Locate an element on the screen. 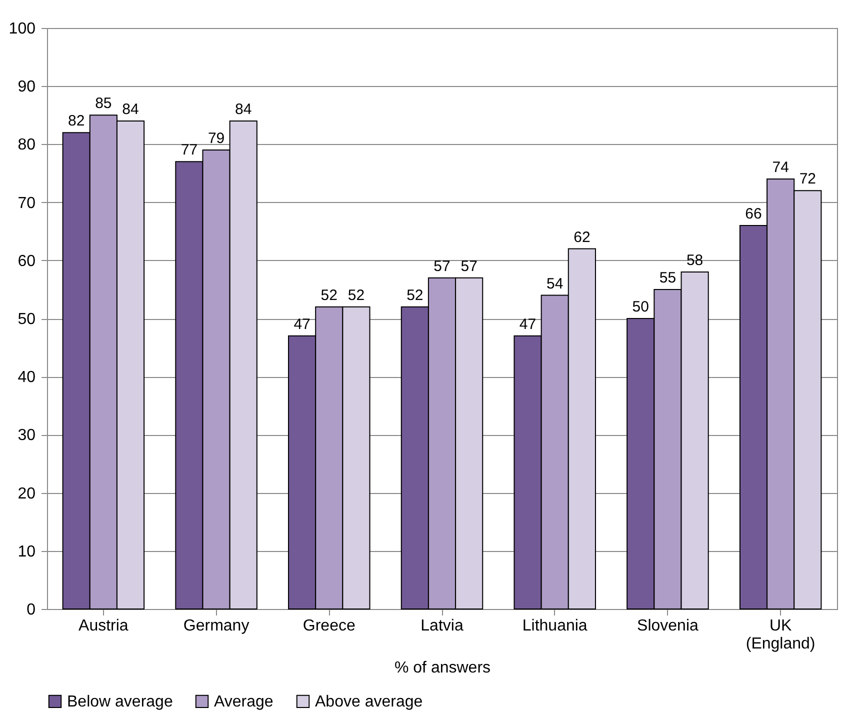 Image resolution: width=863 pixels, height=713 pixels. x-tick-label: Greece is located at coordinates (329, 626).